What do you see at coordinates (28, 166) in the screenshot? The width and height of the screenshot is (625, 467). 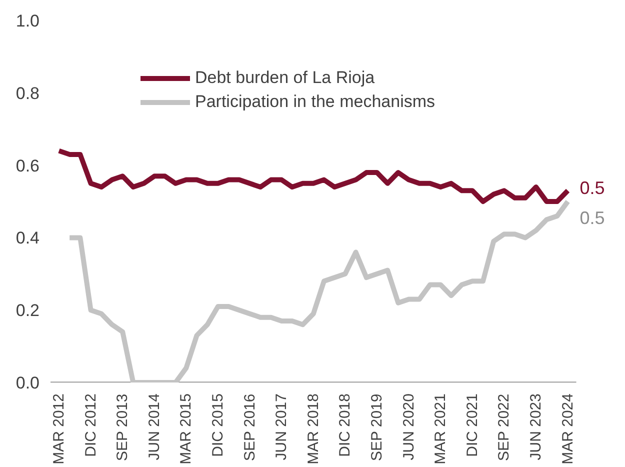 I see `y-tick-label: 0.6` at bounding box center [28, 166].